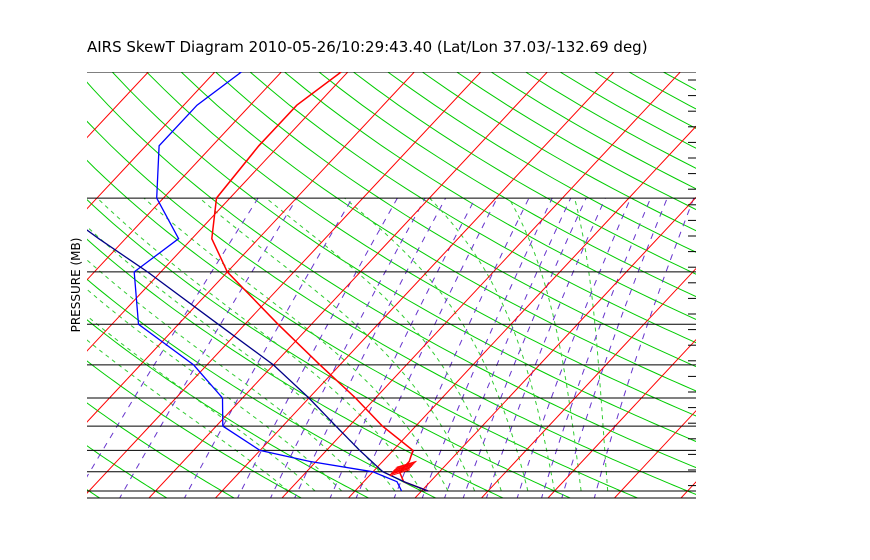 This screenshot has width=870, height=560. What do you see at coordinates (692, 283) in the screenshot?
I see `stability-indices` at bounding box center [692, 283].